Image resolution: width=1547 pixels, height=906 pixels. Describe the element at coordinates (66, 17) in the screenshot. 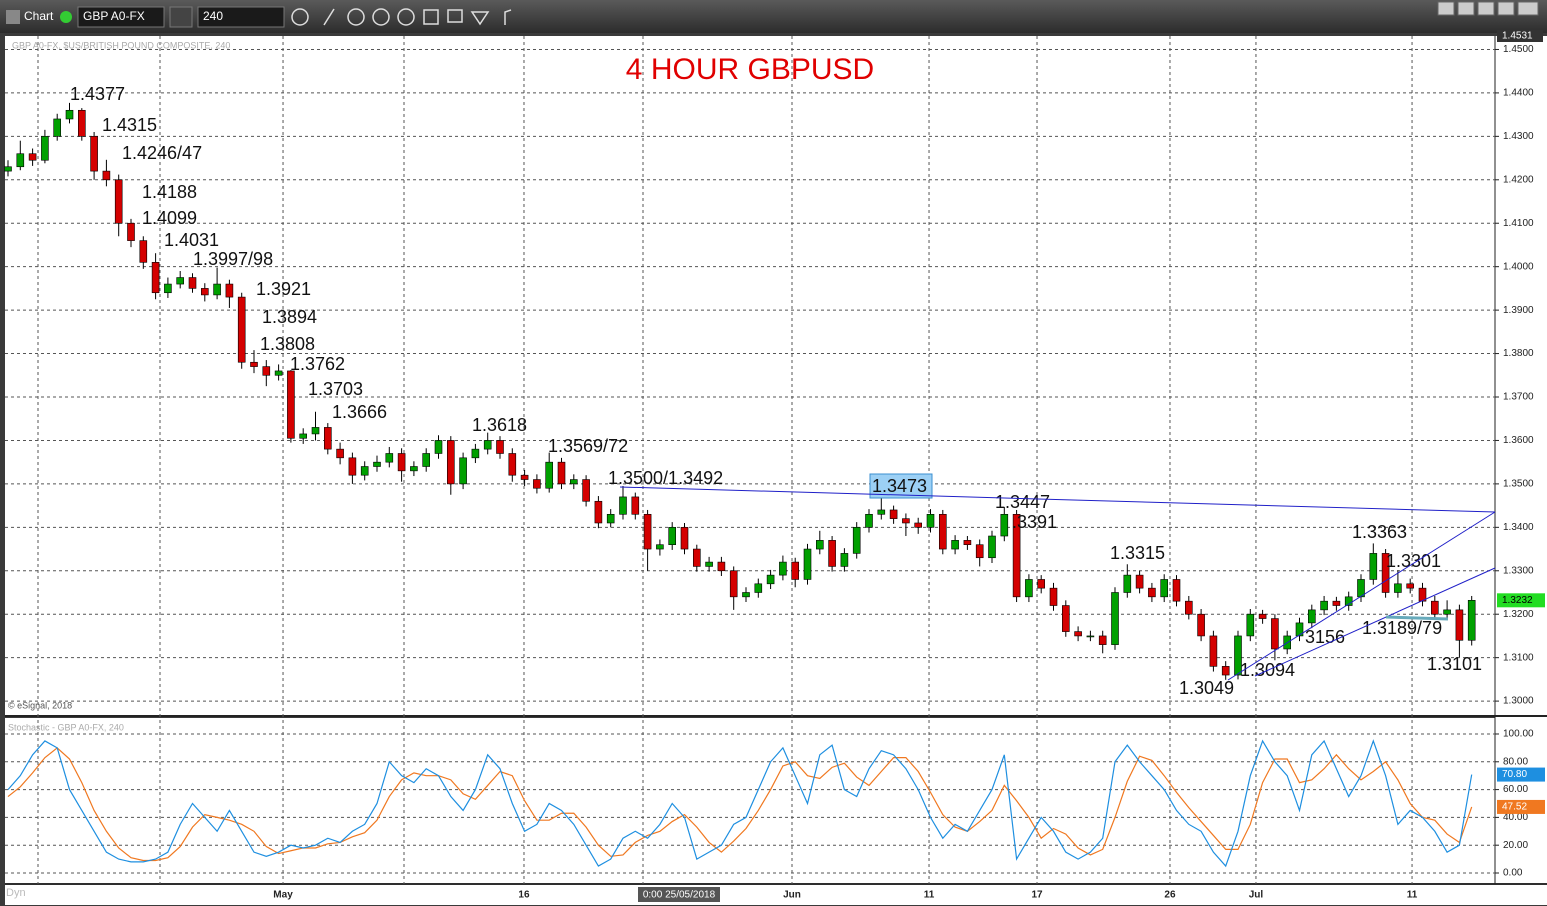

I see `status-icon` at that location.